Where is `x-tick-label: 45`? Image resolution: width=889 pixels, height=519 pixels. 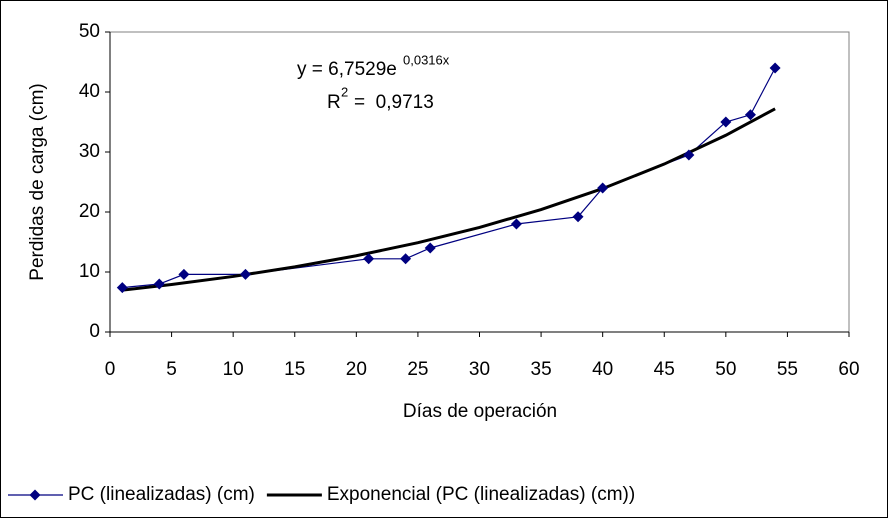
x-tick-label: 45 is located at coordinates (664, 369).